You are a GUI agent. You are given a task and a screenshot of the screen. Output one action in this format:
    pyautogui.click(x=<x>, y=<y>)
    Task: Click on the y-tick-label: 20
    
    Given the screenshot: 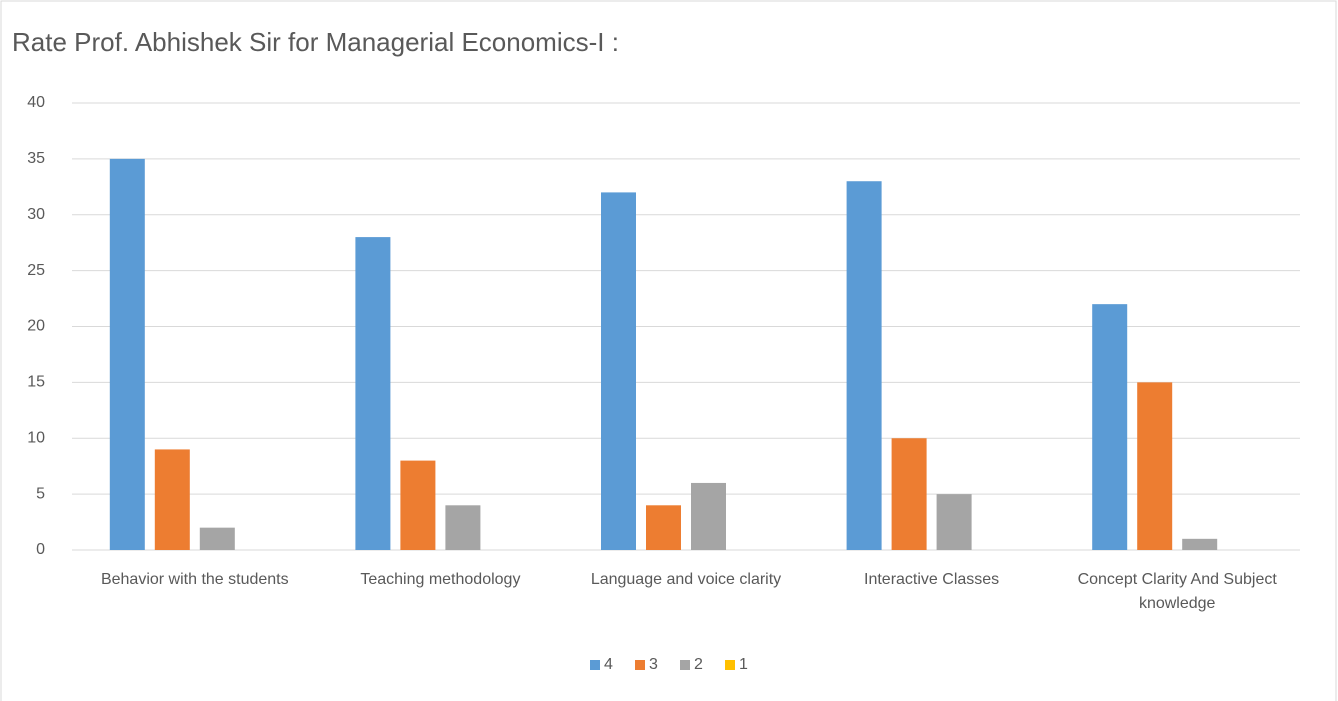 What is the action you would take?
    pyautogui.click(x=36, y=326)
    